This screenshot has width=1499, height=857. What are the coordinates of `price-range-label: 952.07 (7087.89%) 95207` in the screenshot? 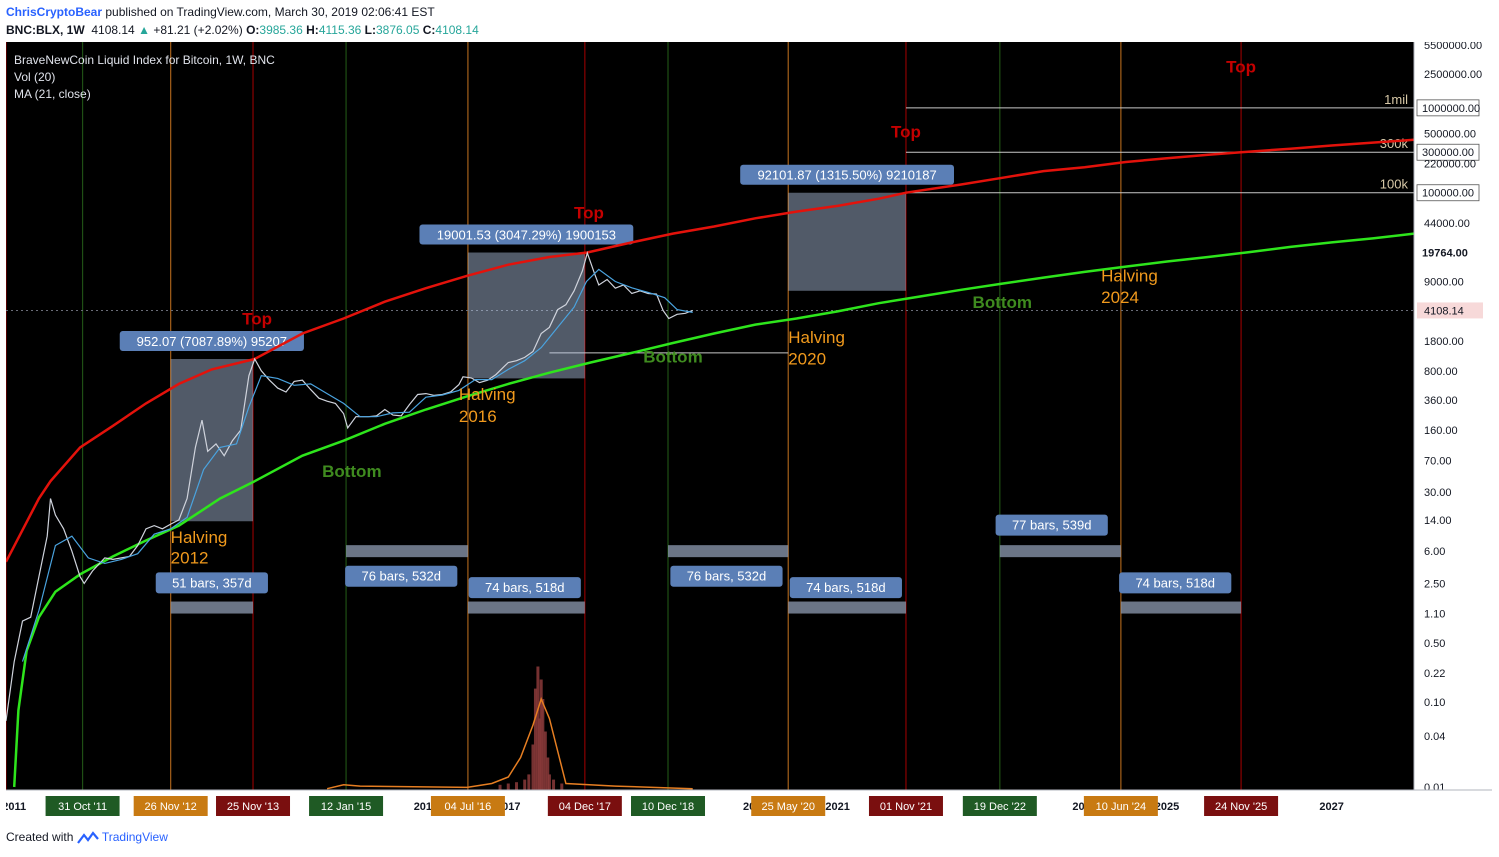 It's located at (212, 341).